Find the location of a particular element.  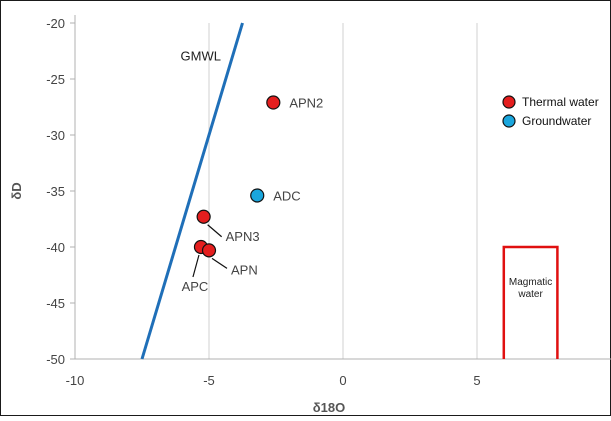

point-label: APN is located at coordinates (244, 269).